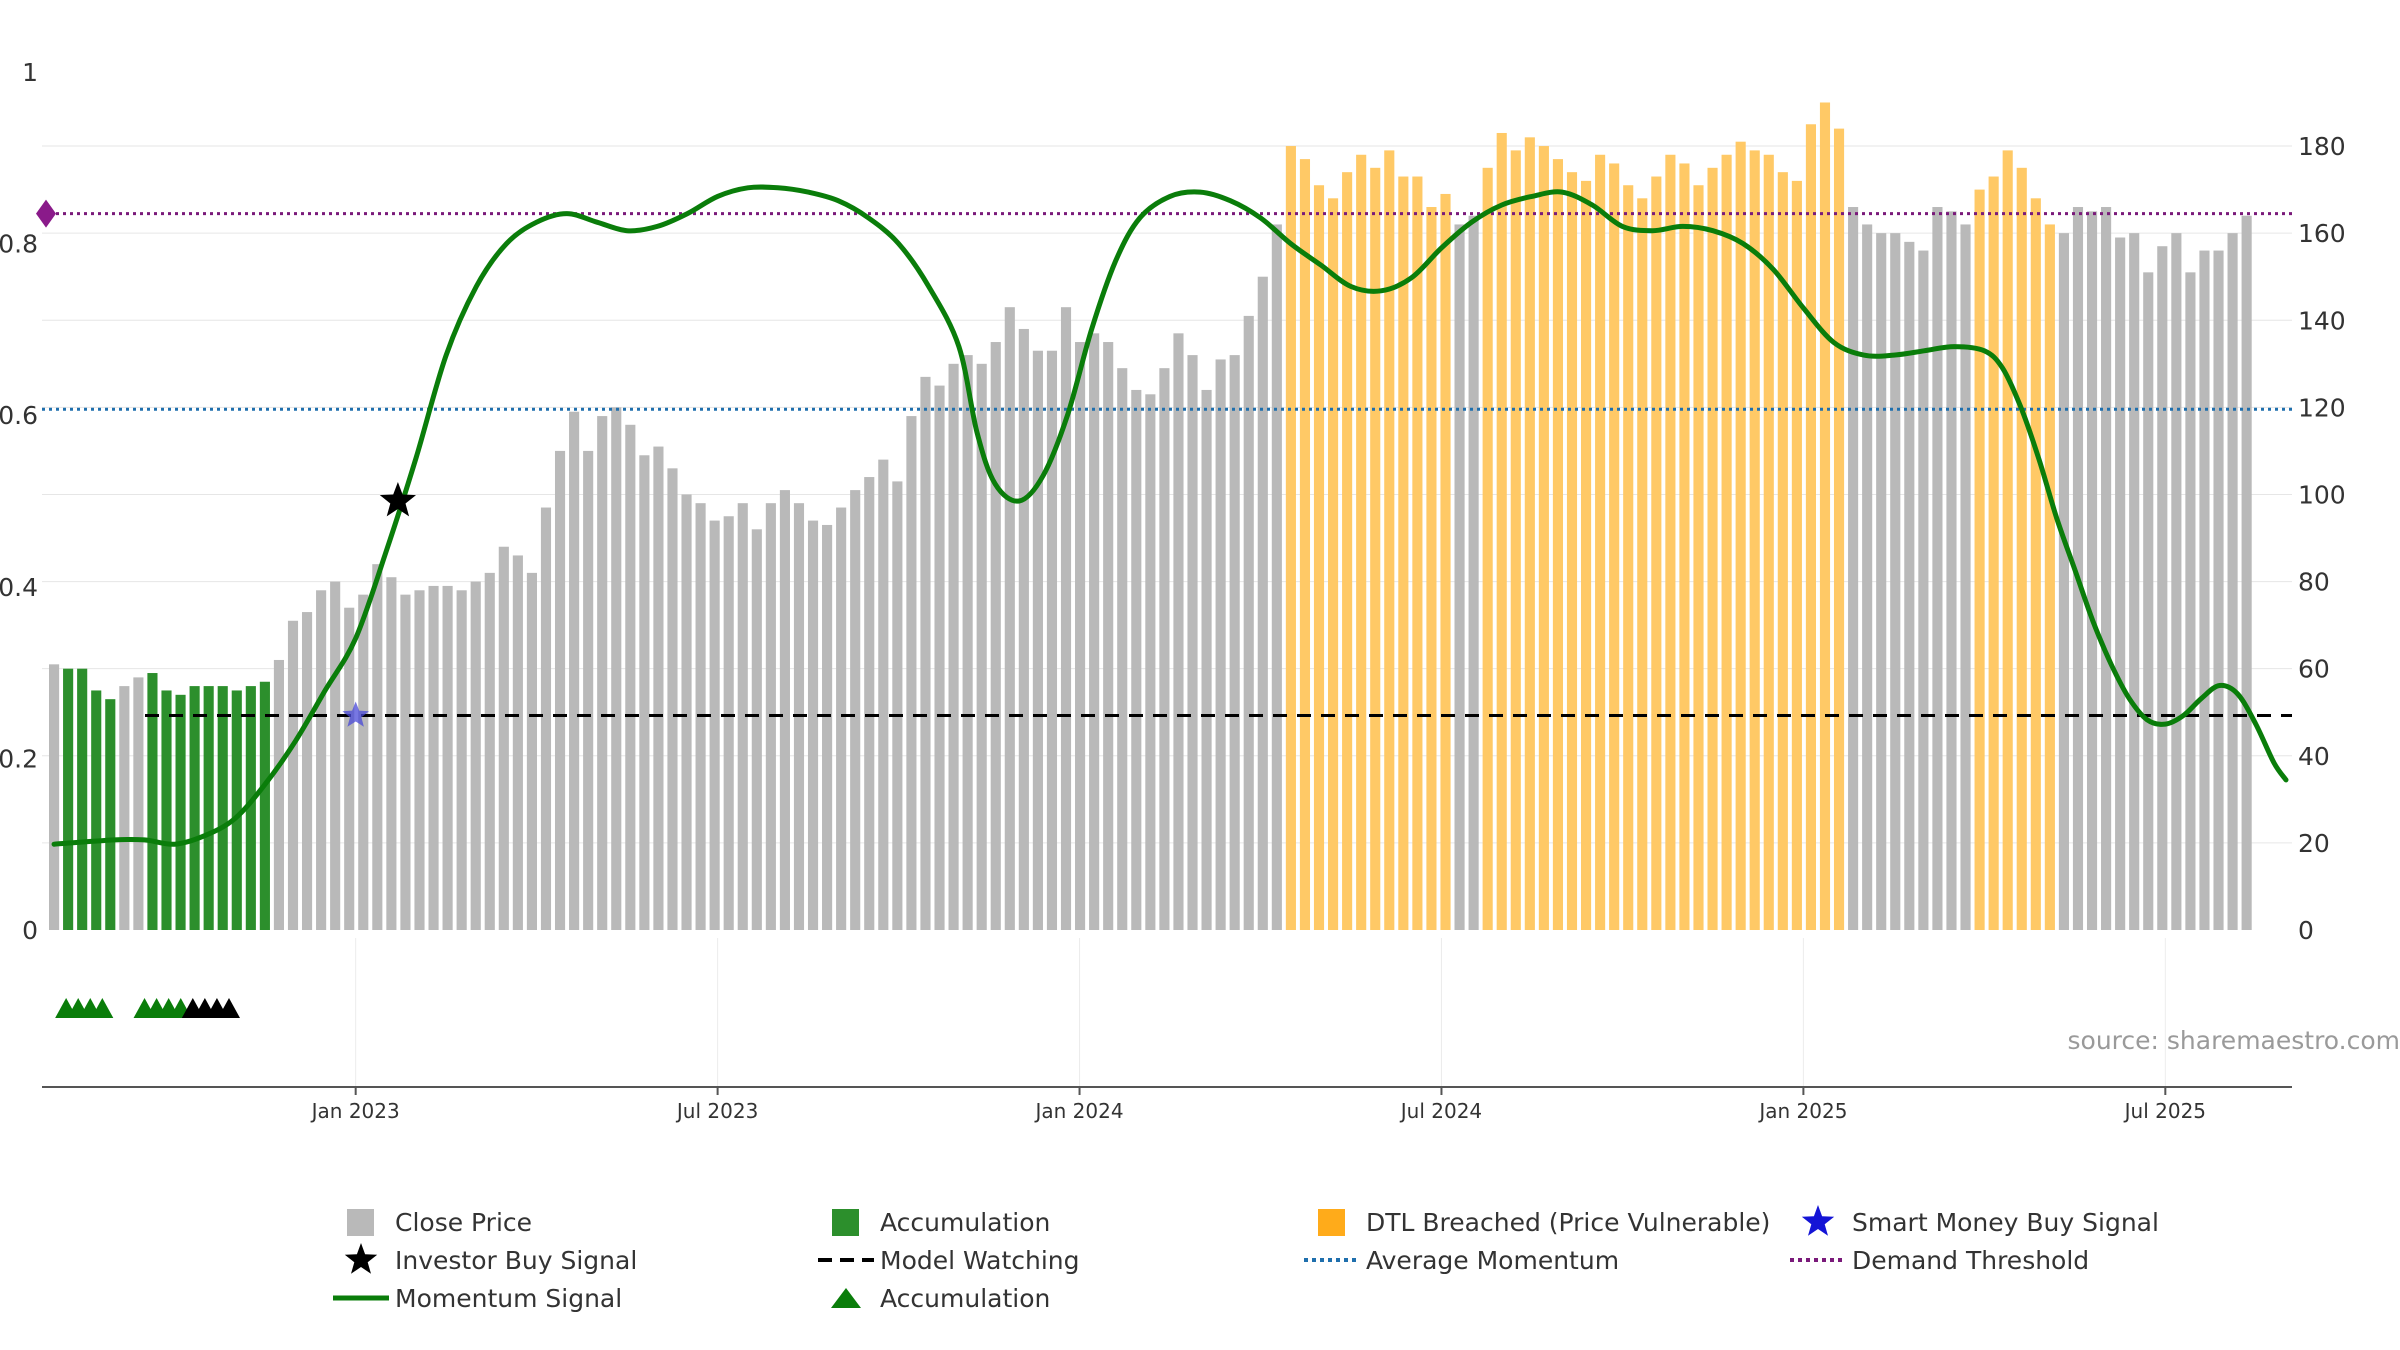 The image size is (2400, 1350). What do you see at coordinates (2306, 930) in the screenshot?
I see `right-tick-label: 0` at bounding box center [2306, 930].